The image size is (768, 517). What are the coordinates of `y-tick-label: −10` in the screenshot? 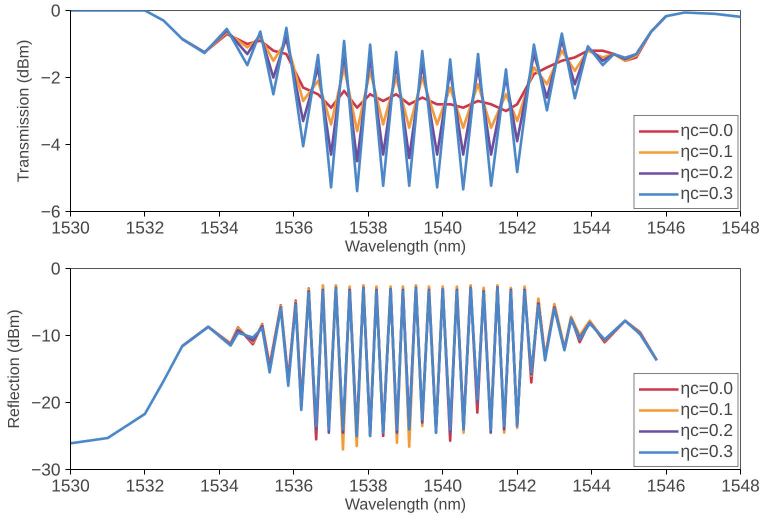 It's located at (46, 336).